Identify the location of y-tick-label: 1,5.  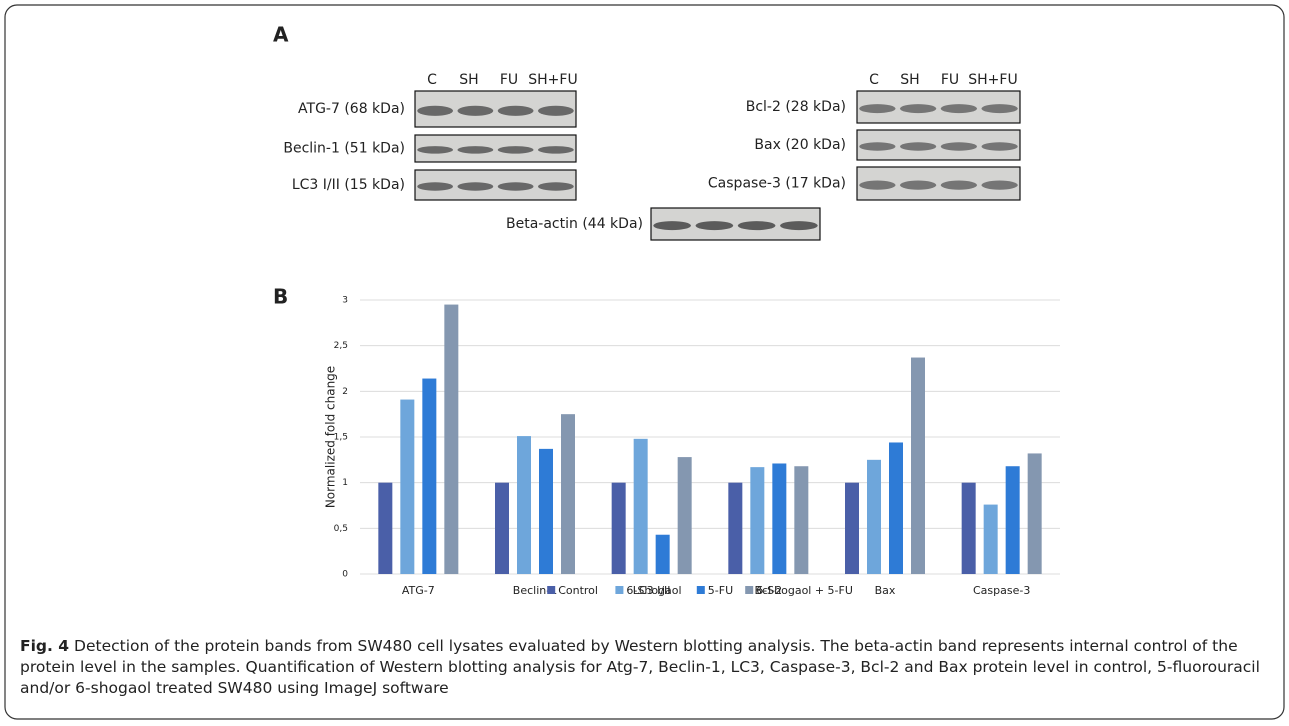
(341, 438).